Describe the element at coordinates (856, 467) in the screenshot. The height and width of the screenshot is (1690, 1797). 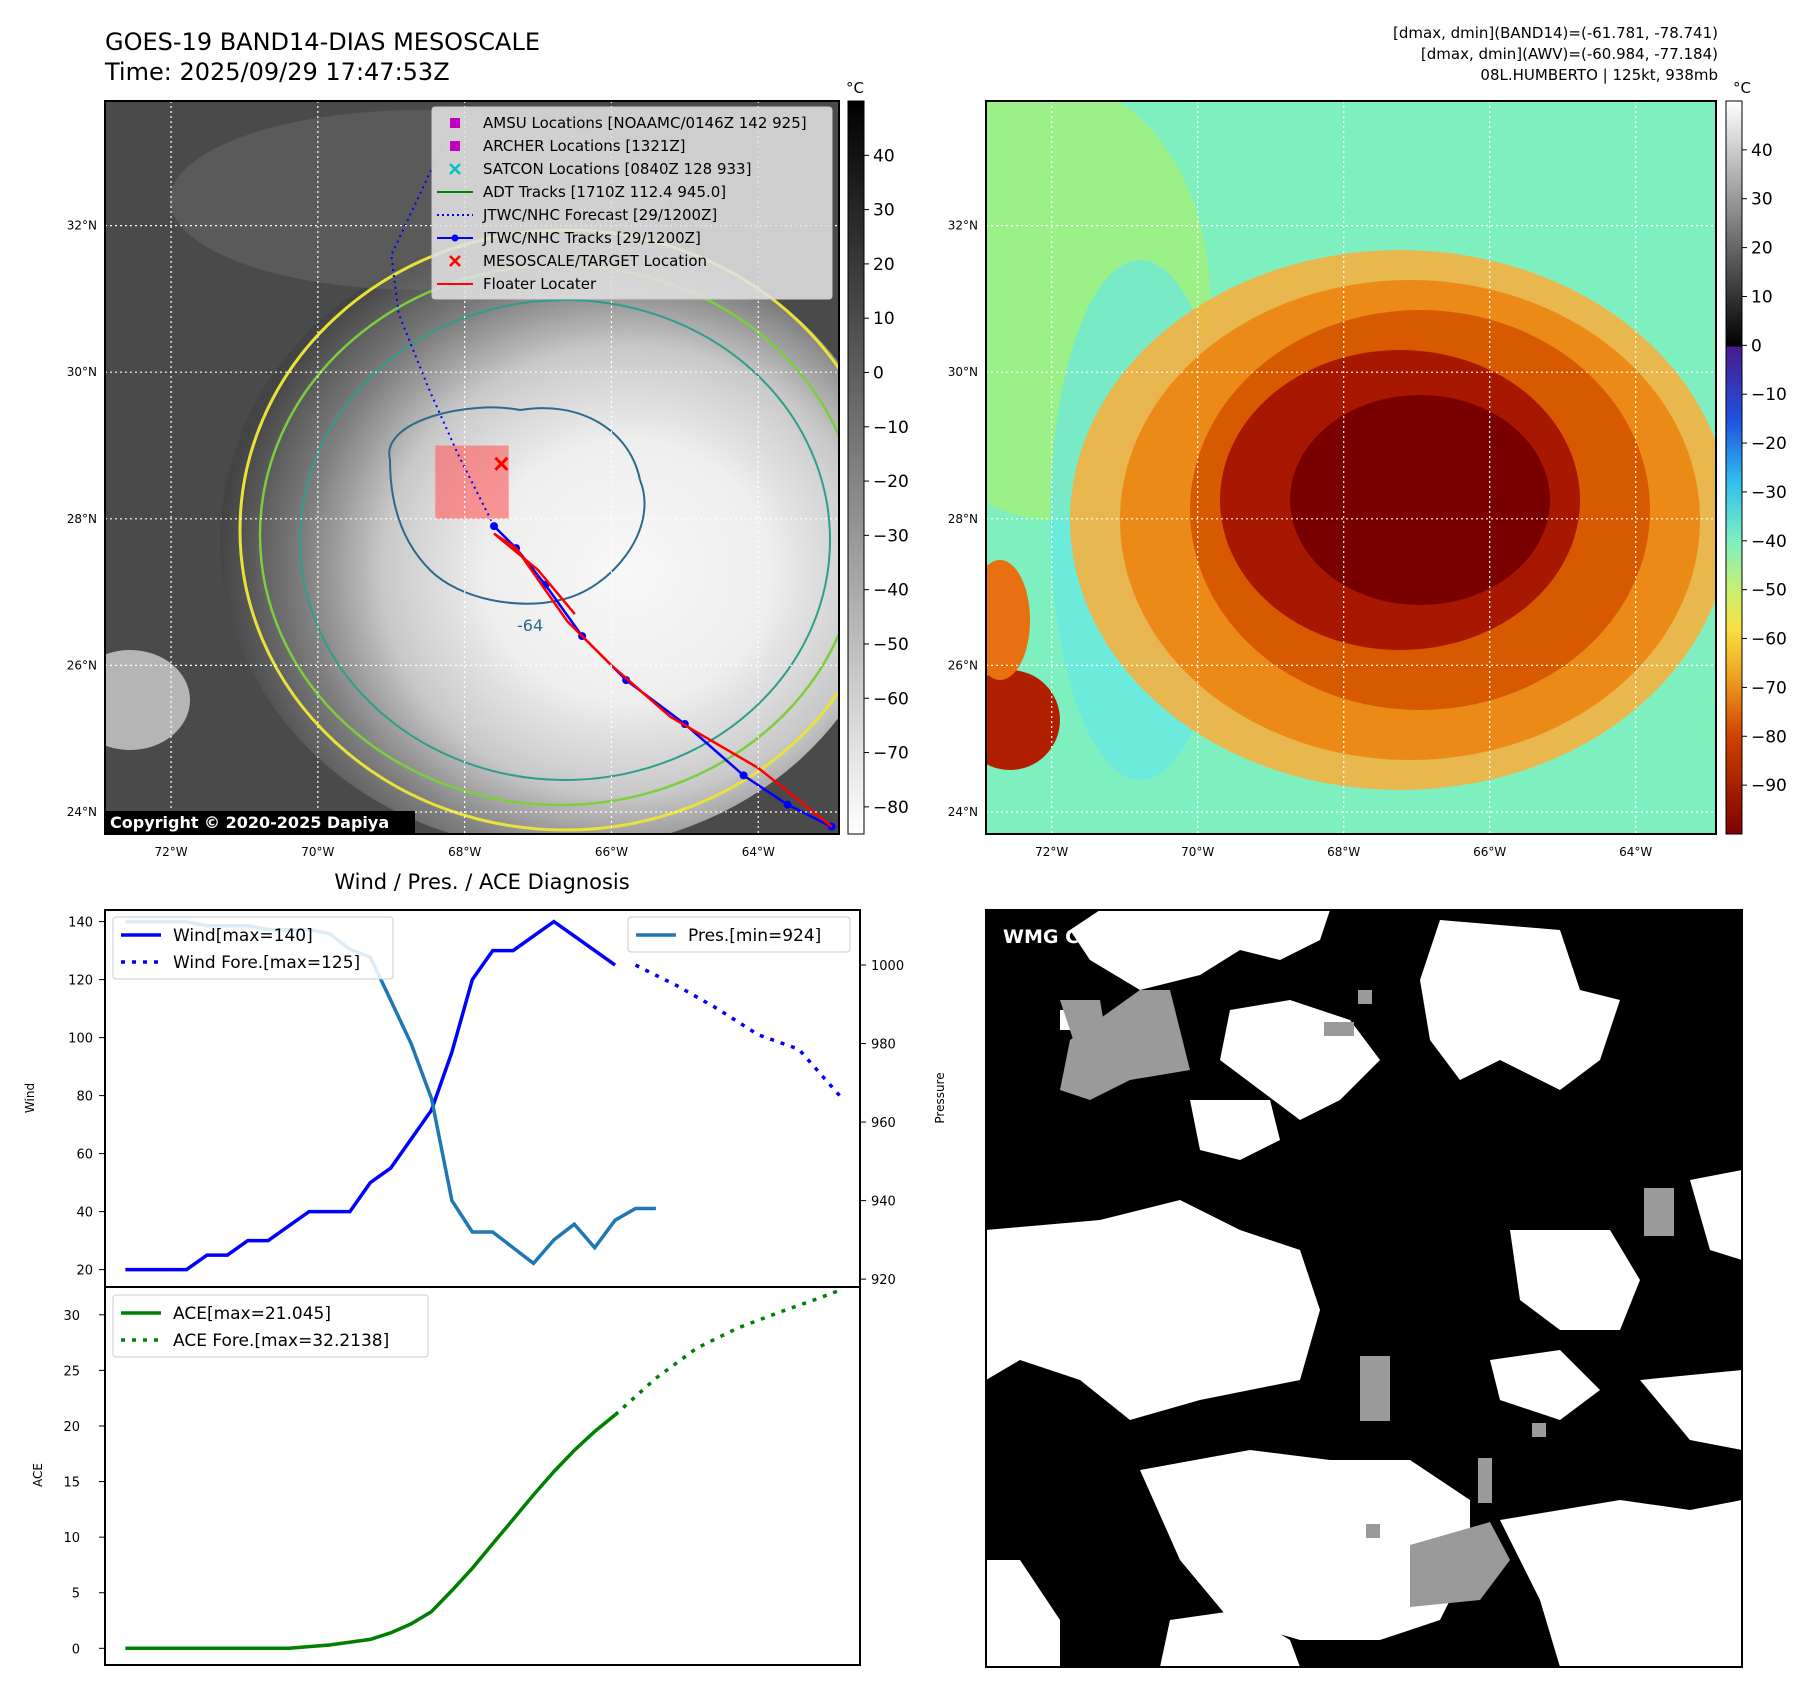
I see `ir-colorbar` at that location.